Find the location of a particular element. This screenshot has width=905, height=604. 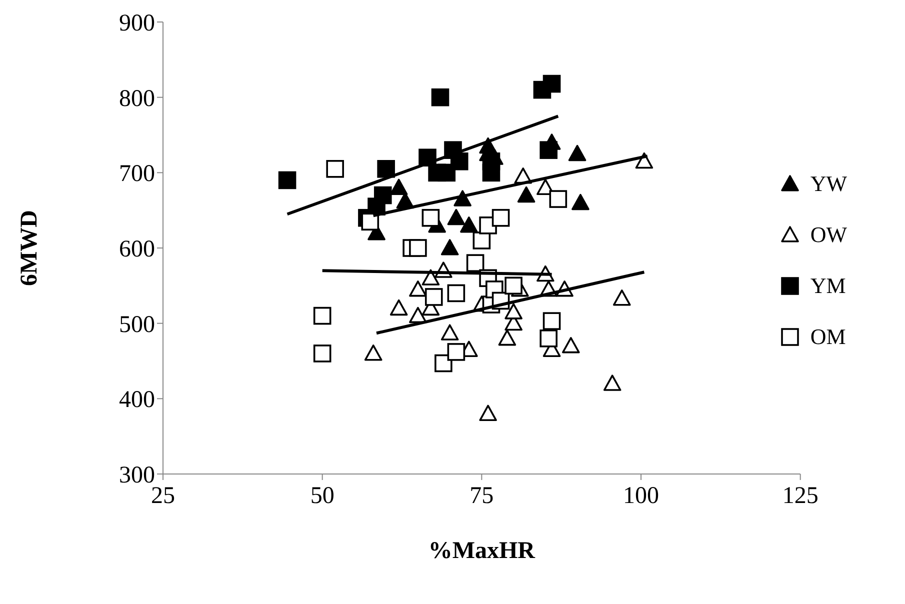

legend-label: YW is located at coordinates (828, 184).